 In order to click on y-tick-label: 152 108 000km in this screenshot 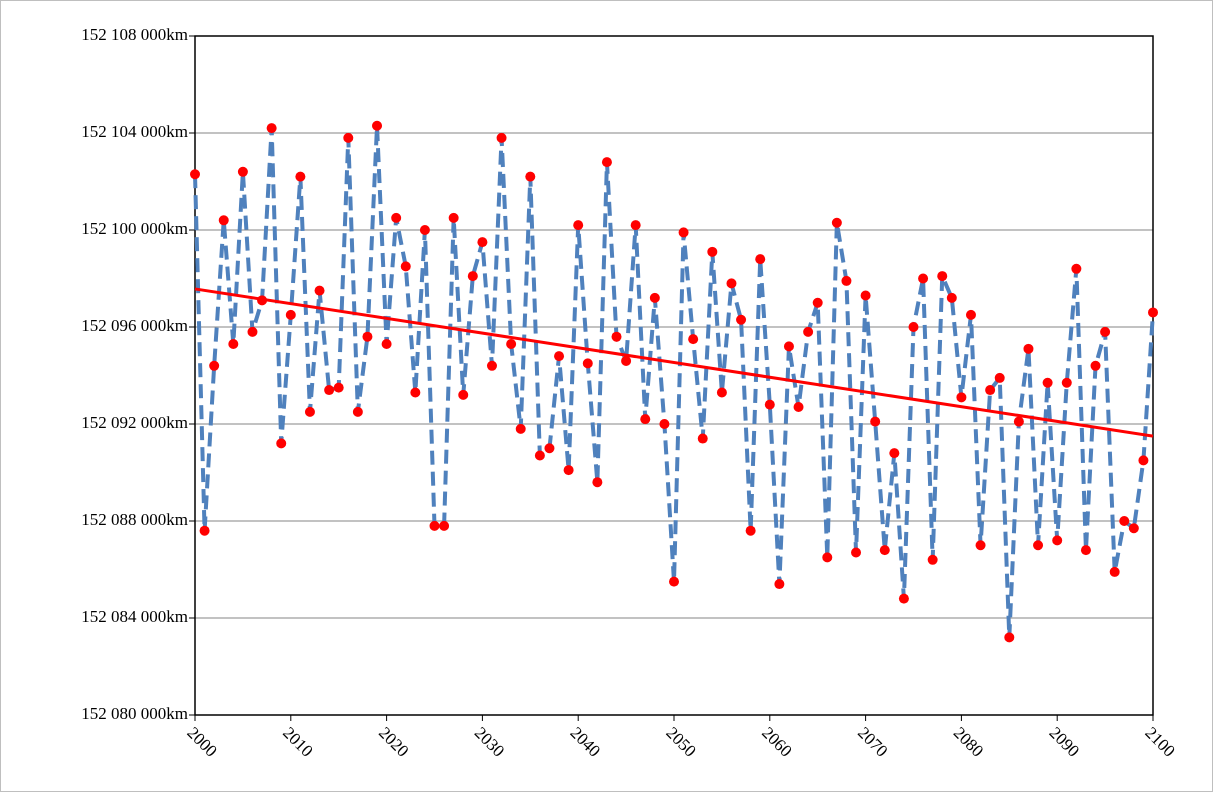, I will do `click(134, 34)`.